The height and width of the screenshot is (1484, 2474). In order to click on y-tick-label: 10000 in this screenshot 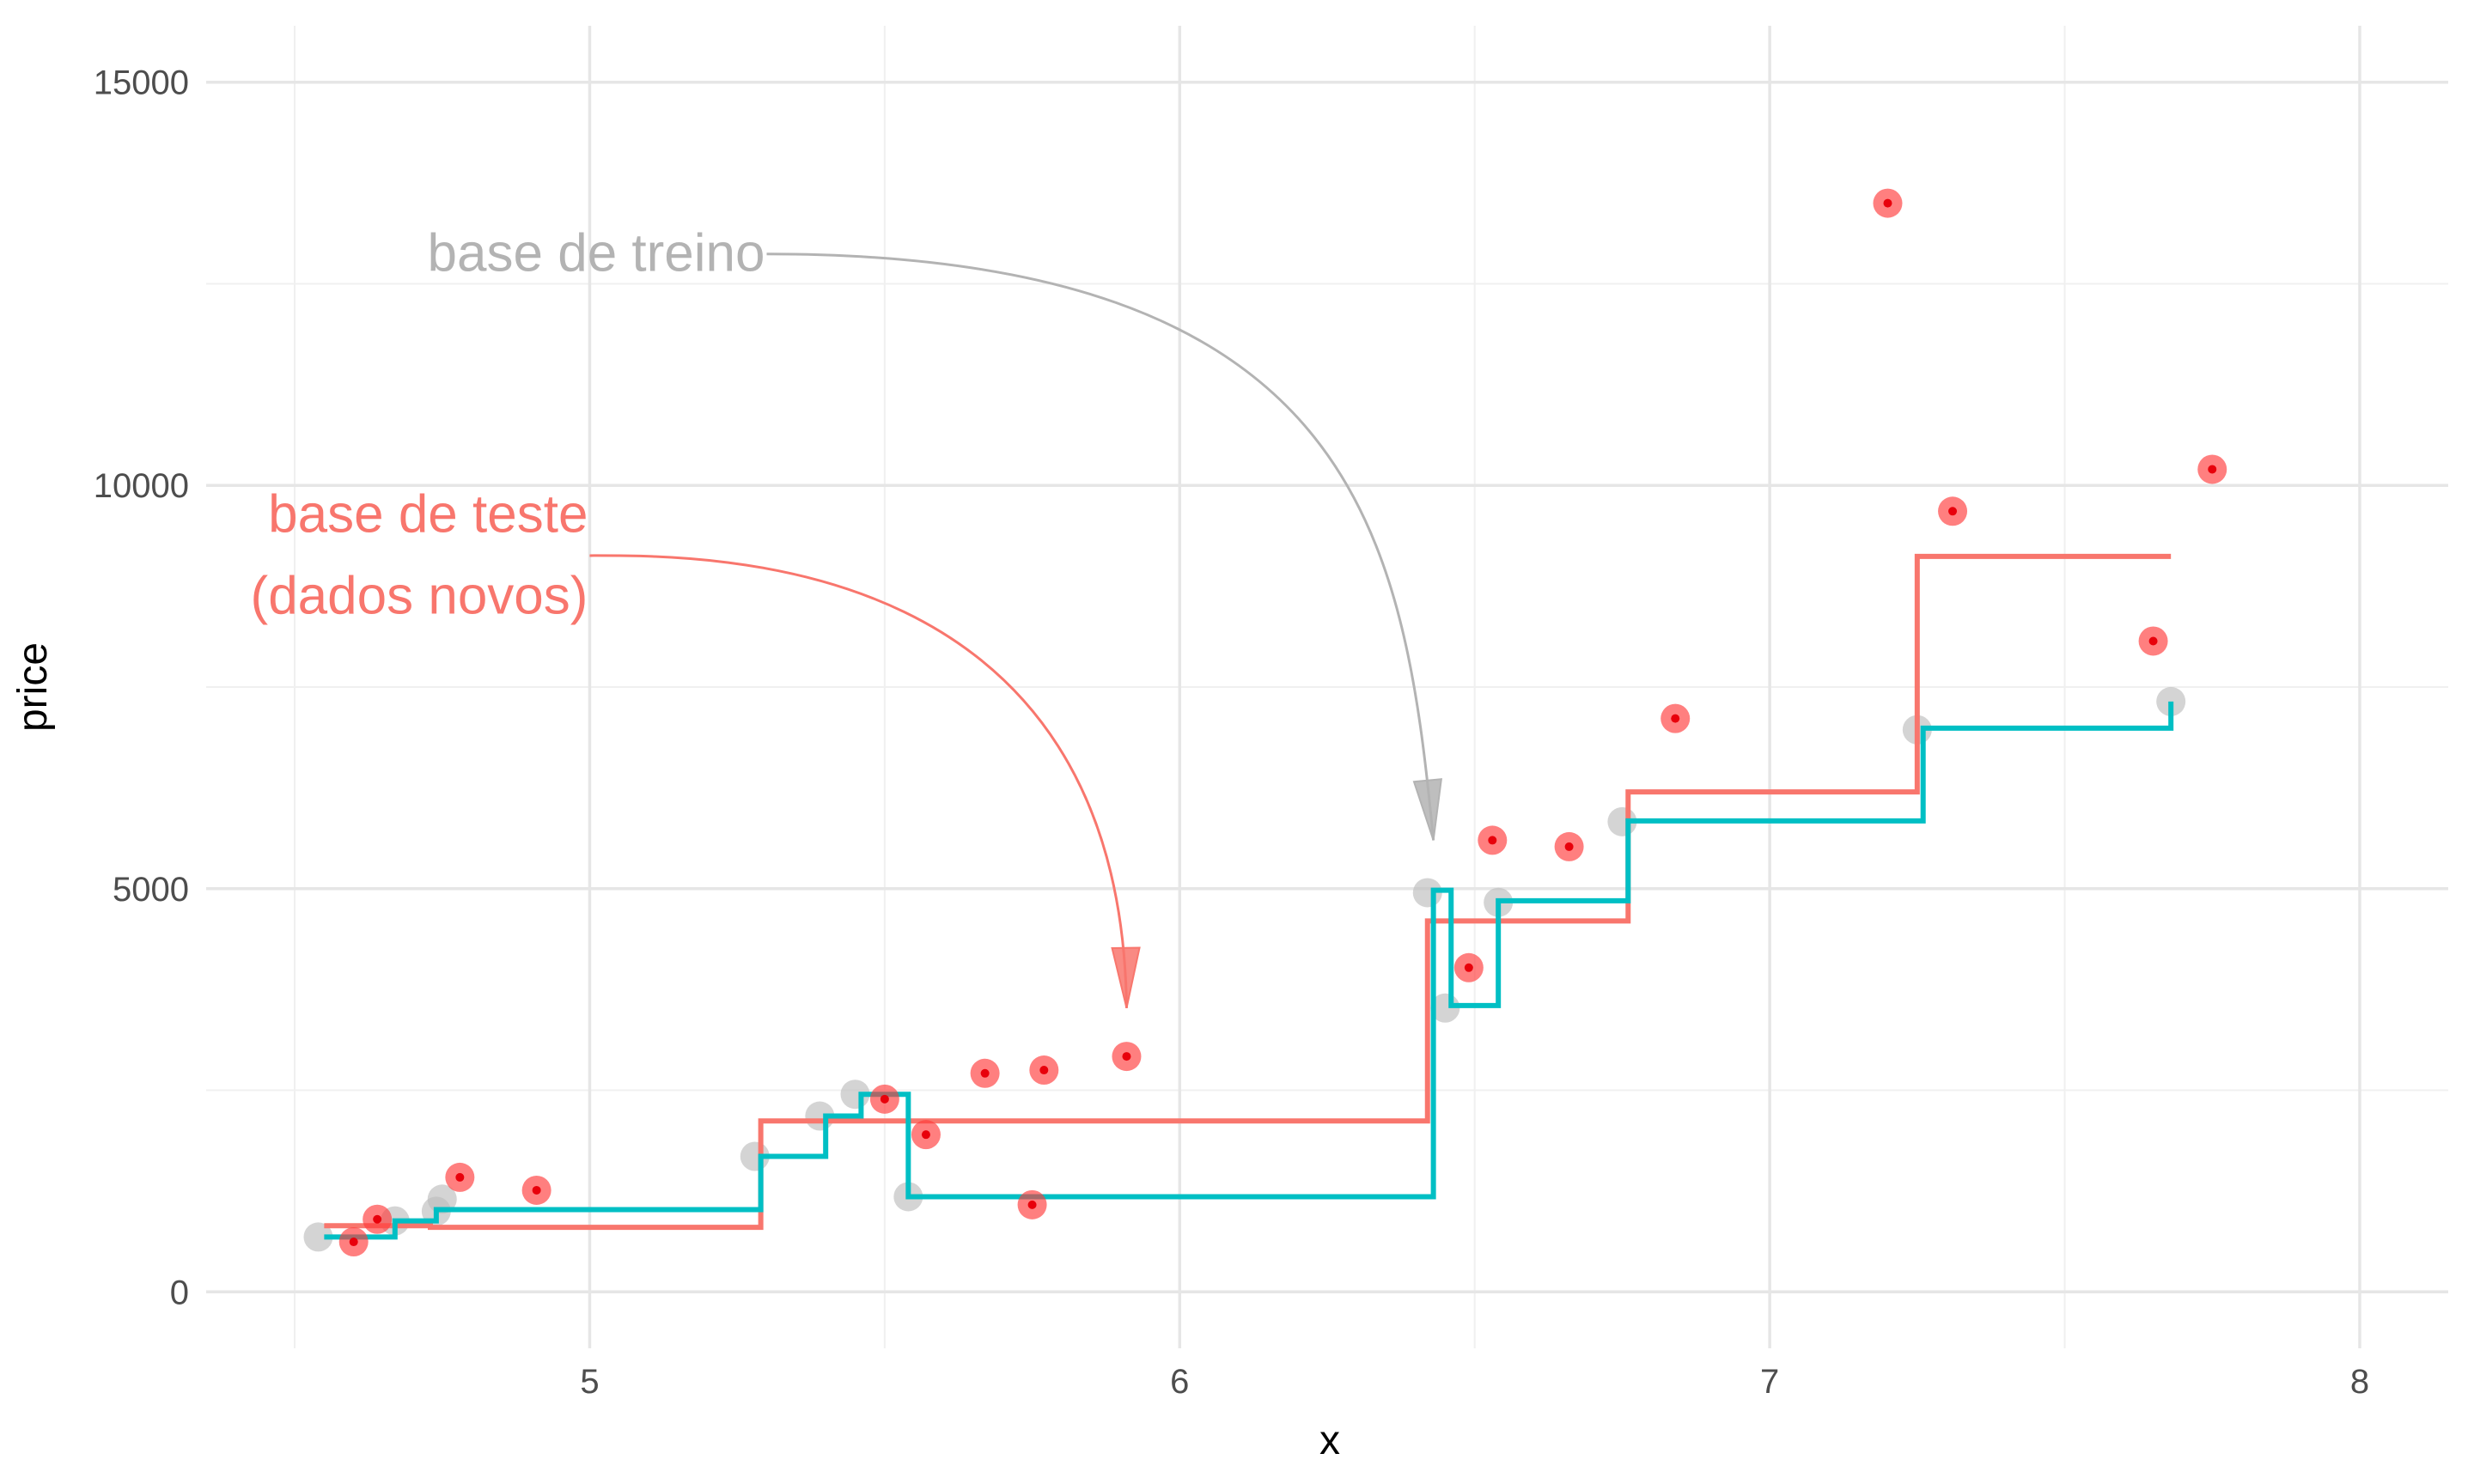, I will do `click(141, 486)`.